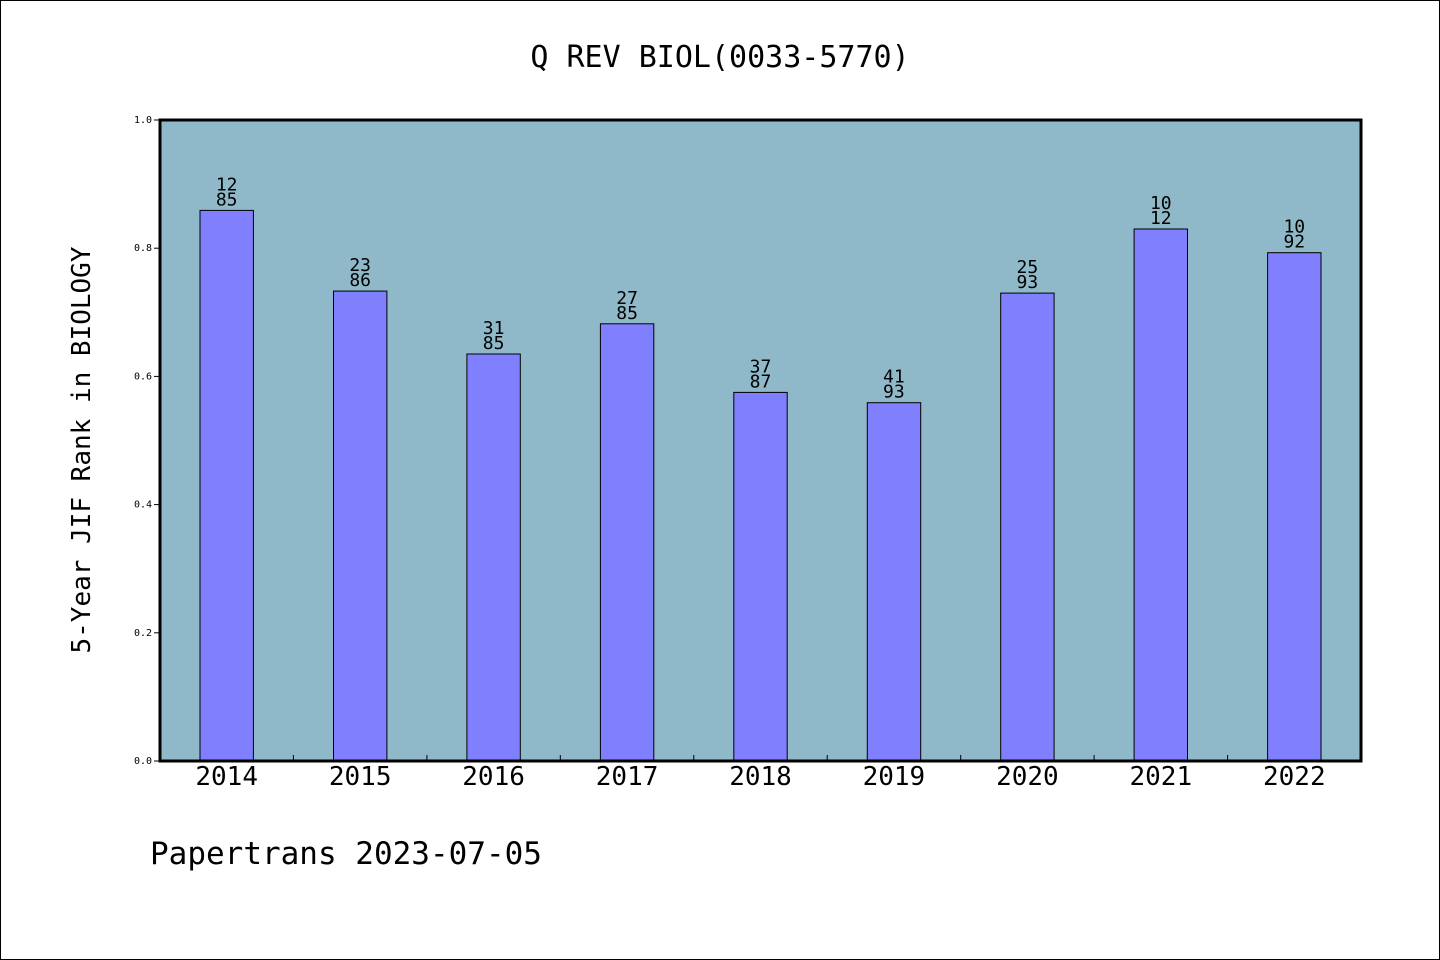  I want to click on x-axis: 2014 2015 2016 2017 2018 2019 2020 2021 2022, so click(760, 773).